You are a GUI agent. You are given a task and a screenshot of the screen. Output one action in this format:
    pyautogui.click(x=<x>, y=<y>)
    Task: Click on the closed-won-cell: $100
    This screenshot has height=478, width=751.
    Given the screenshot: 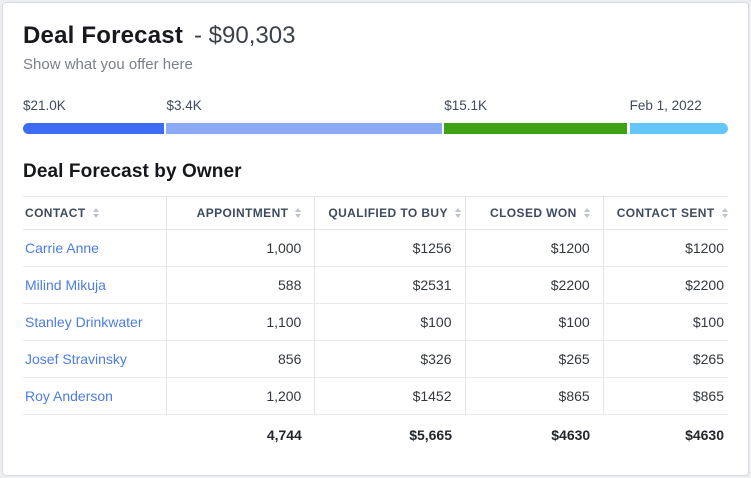 What is the action you would take?
    pyautogui.click(x=534, y=322)
    